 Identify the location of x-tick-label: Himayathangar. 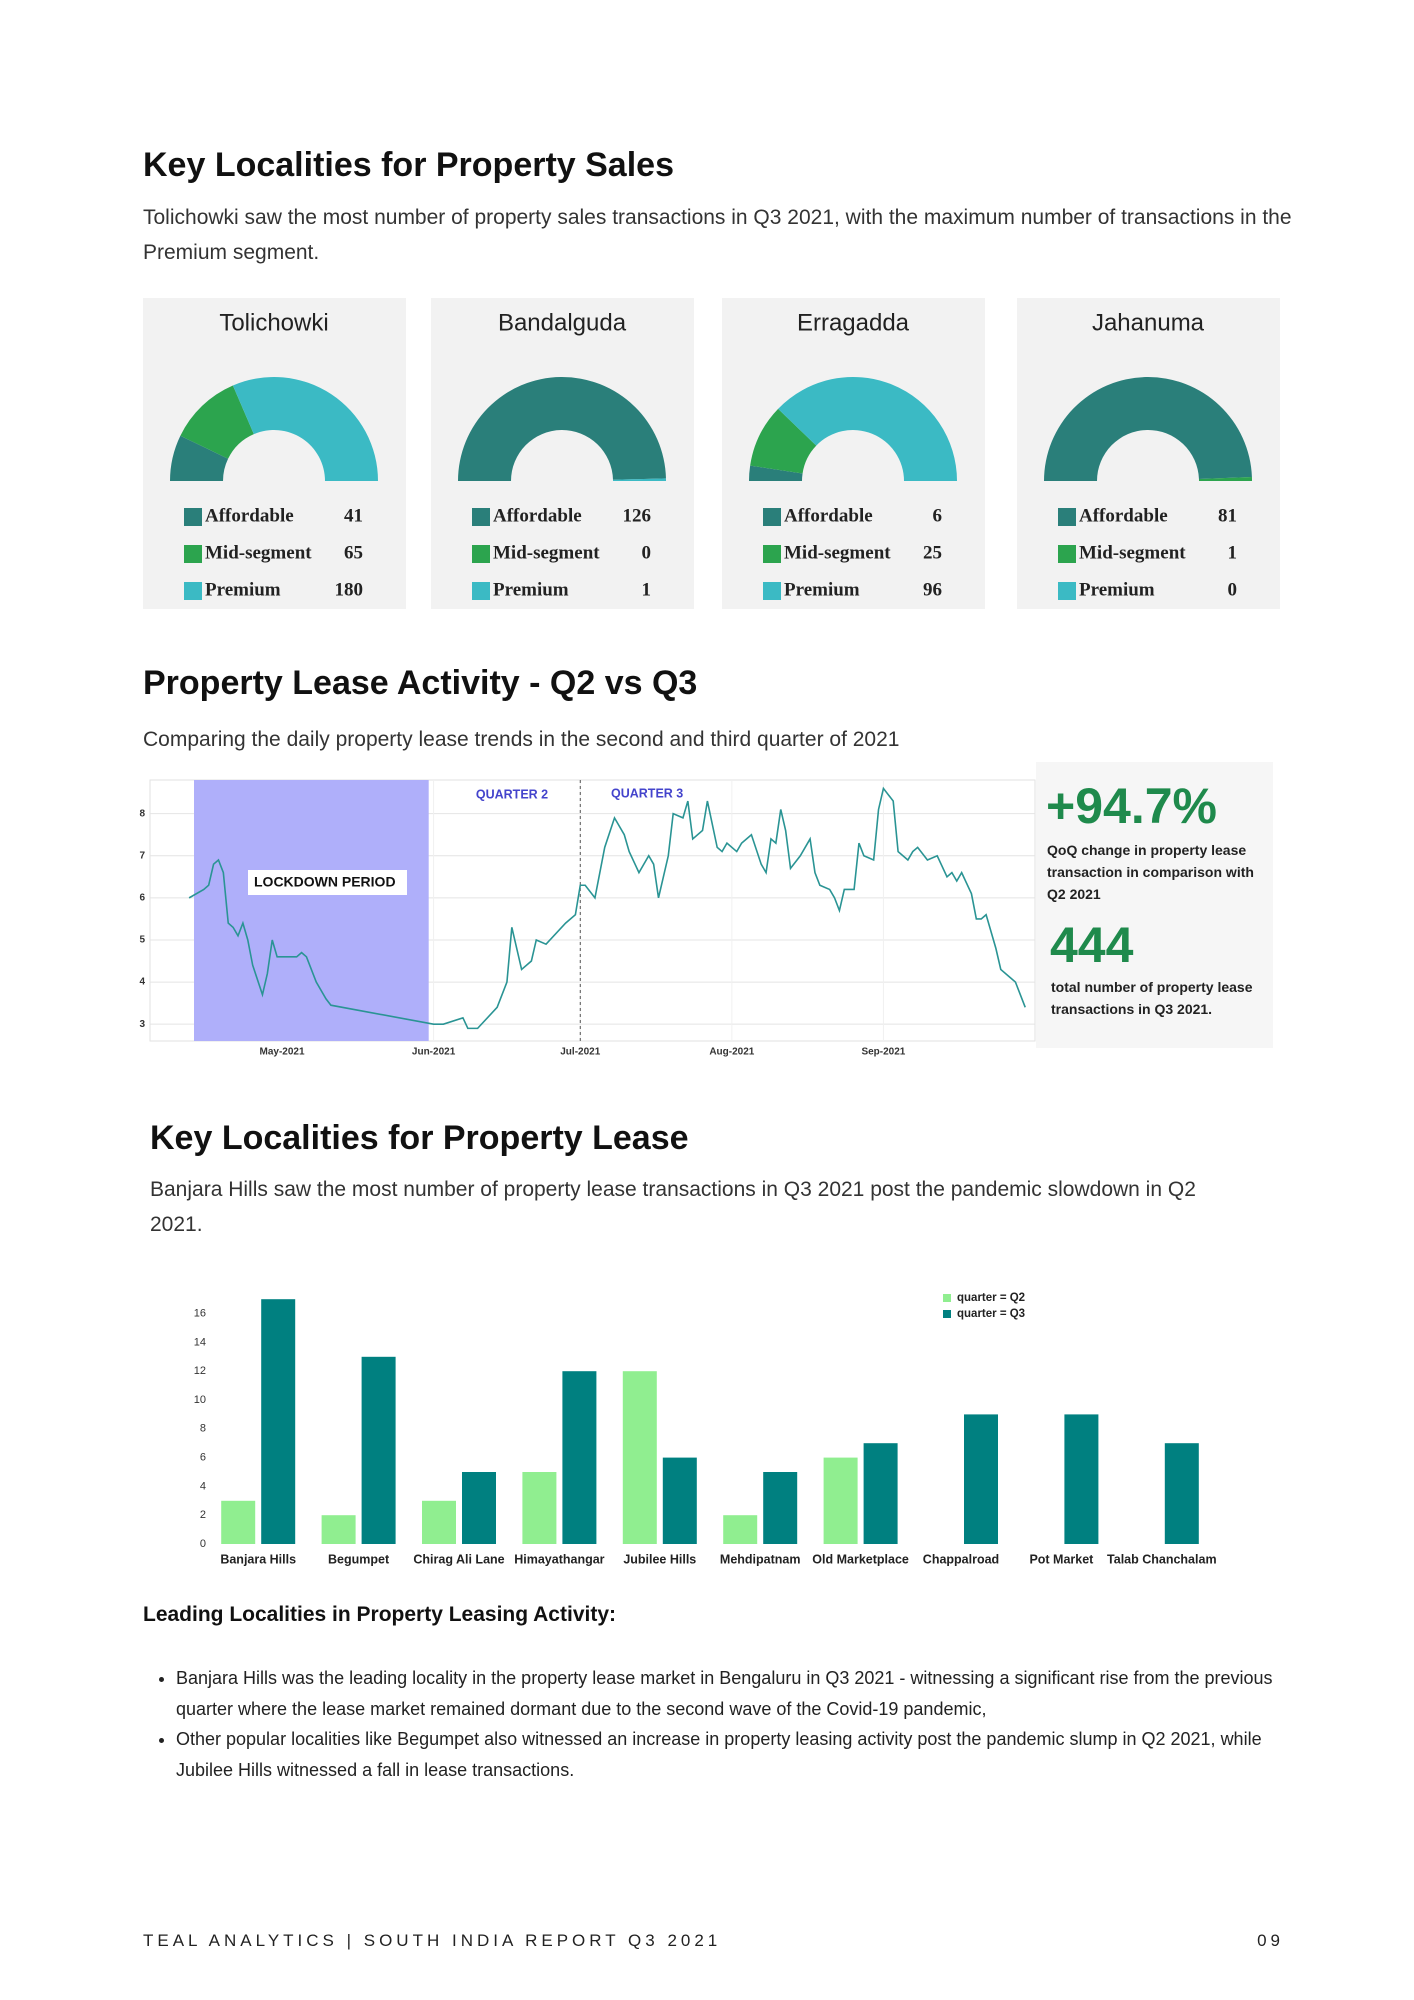
(559, 1559).